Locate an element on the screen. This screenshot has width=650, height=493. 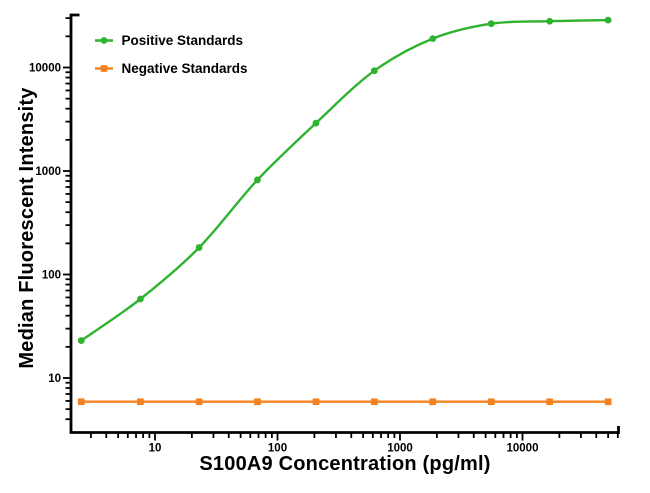
y-tick-label: 10000 is located at coordinates (45, 69).